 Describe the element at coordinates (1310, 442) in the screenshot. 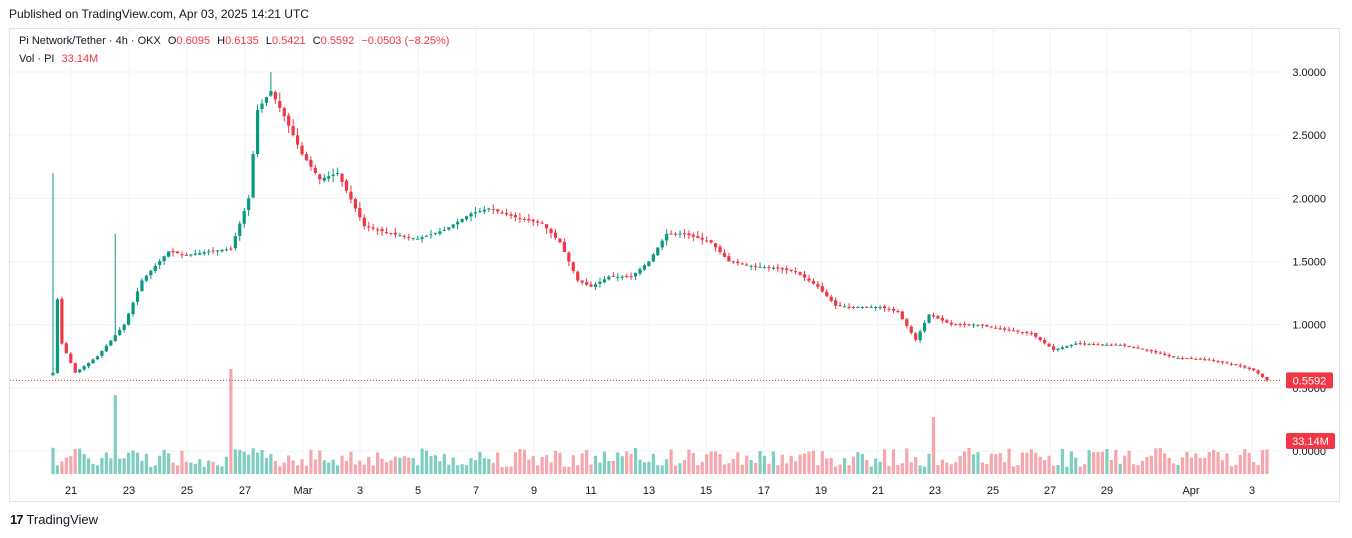

I see `last-volume-label: 33.14M` at that location.